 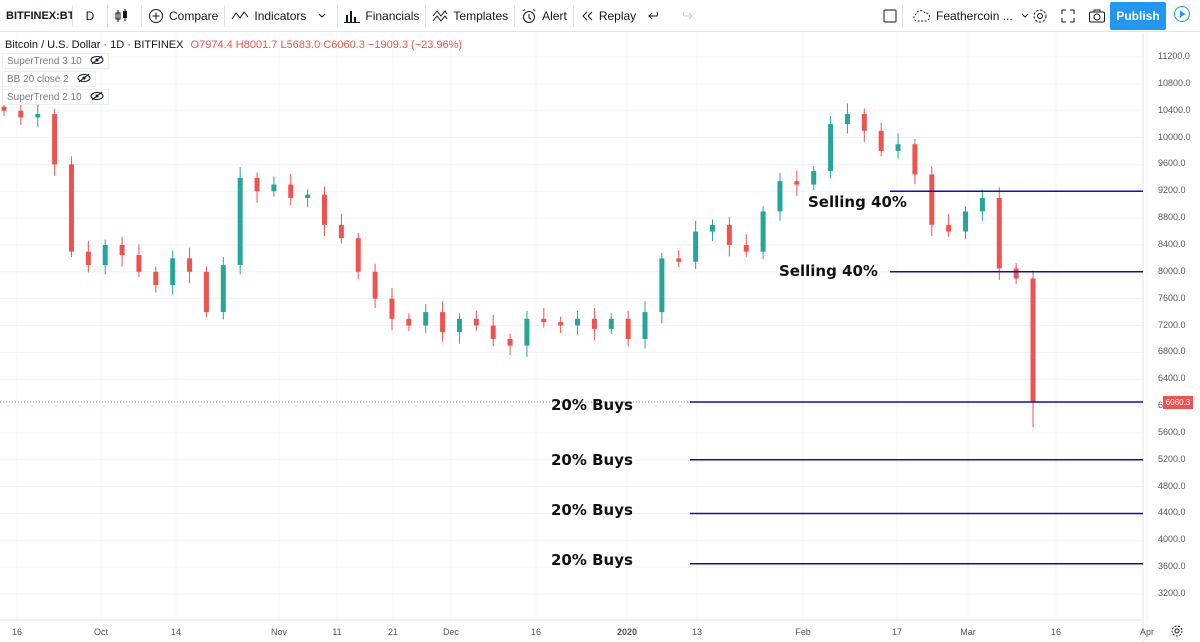 What do you see at coordinates (657, 16) in the screenshot?
I see `undo-button` at bounding box center [657, 16].